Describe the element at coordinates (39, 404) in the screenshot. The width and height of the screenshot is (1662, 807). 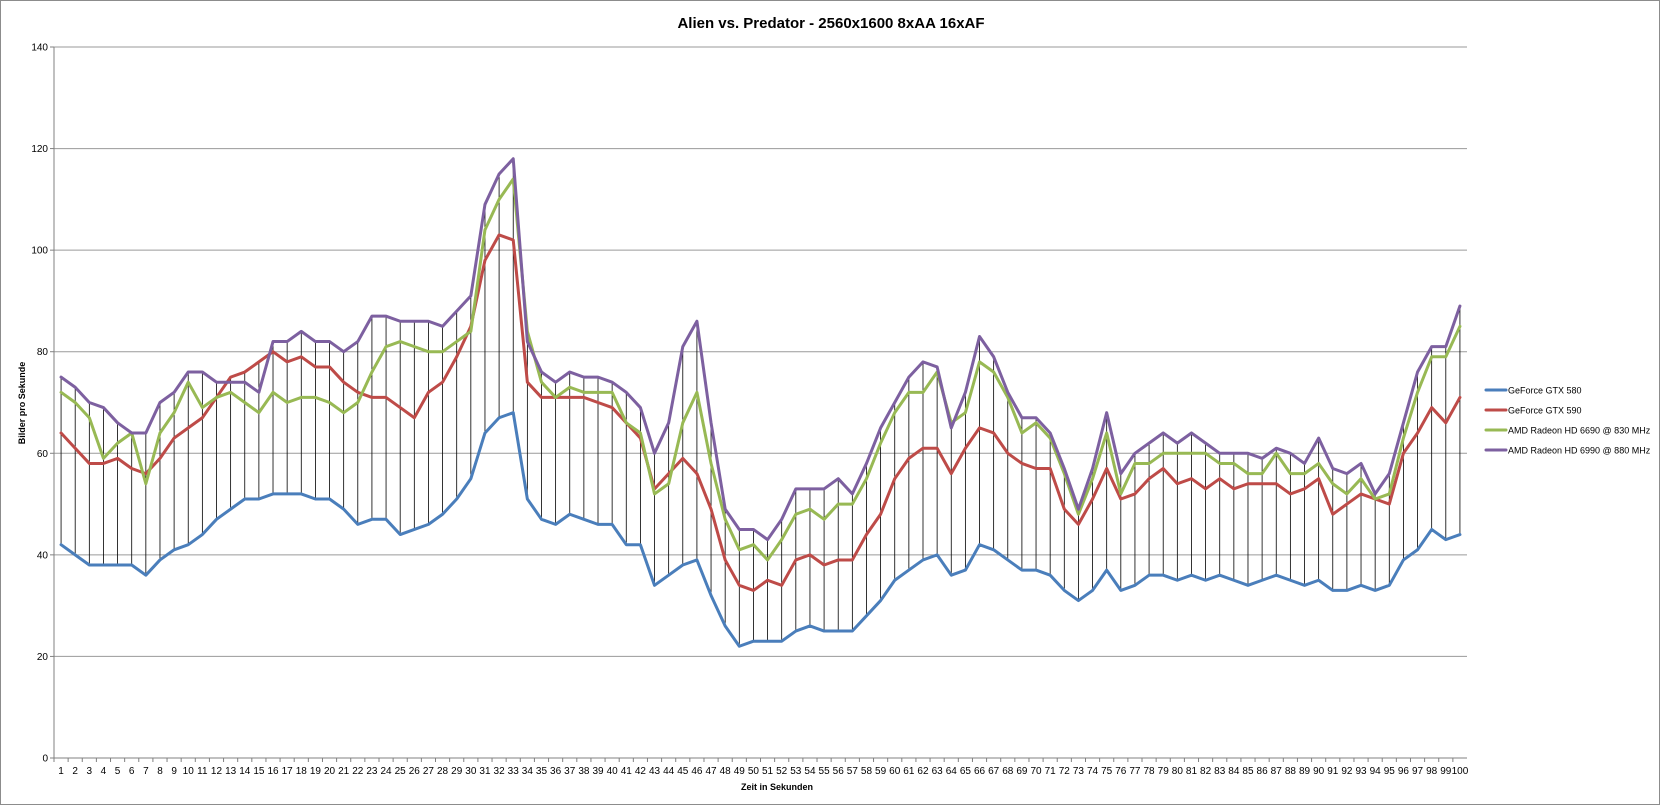
I see `y-tick-labels: 0 20 40 60 80 100 120 140` at that location.